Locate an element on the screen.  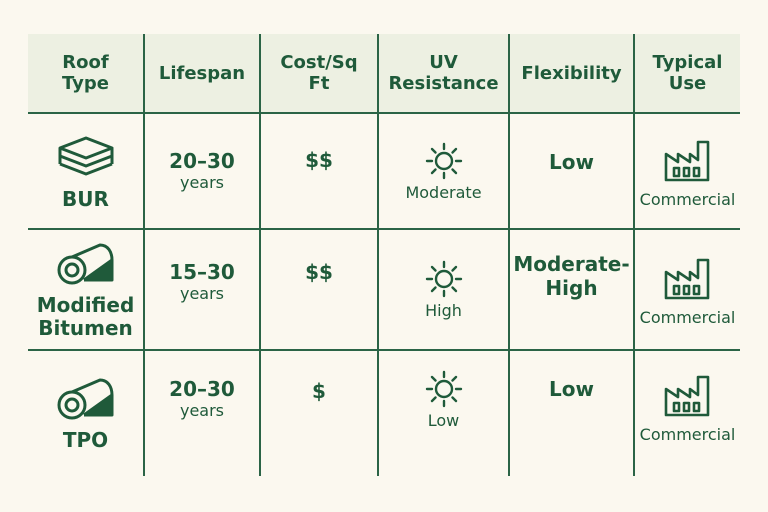
header-label: Roof Type is located at coordinates (85, 73).